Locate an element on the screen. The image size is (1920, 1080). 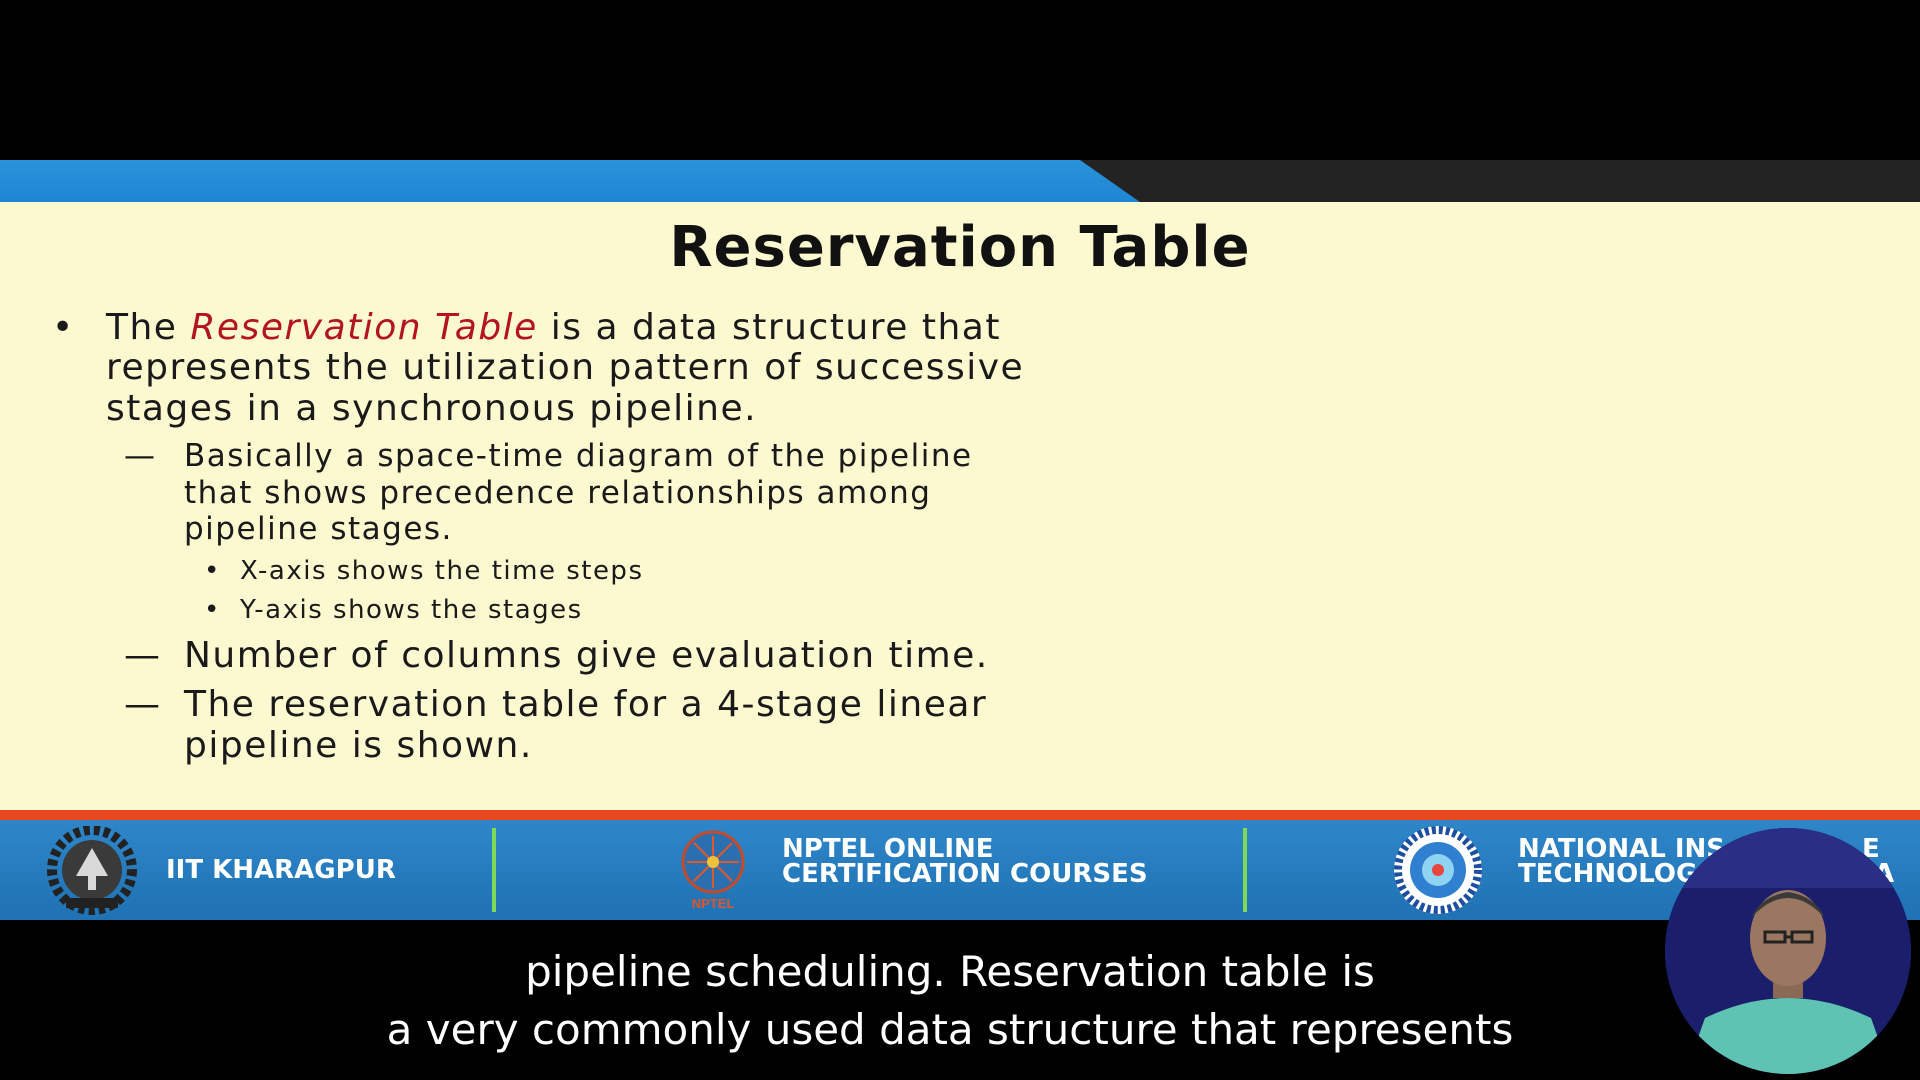
footer-bar is located at coordinates (960, 870).